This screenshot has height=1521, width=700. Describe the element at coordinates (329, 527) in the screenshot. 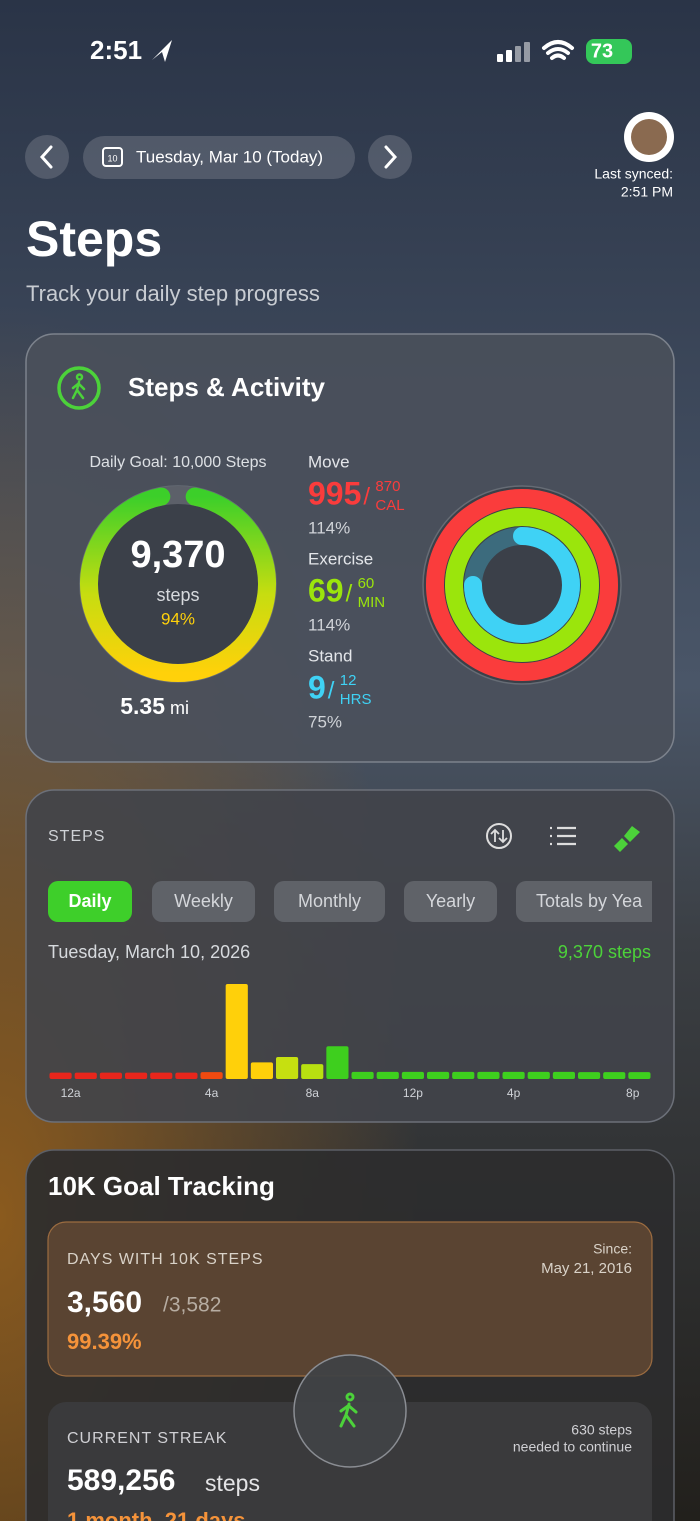

I see `ring-percent: 114%` at that location.